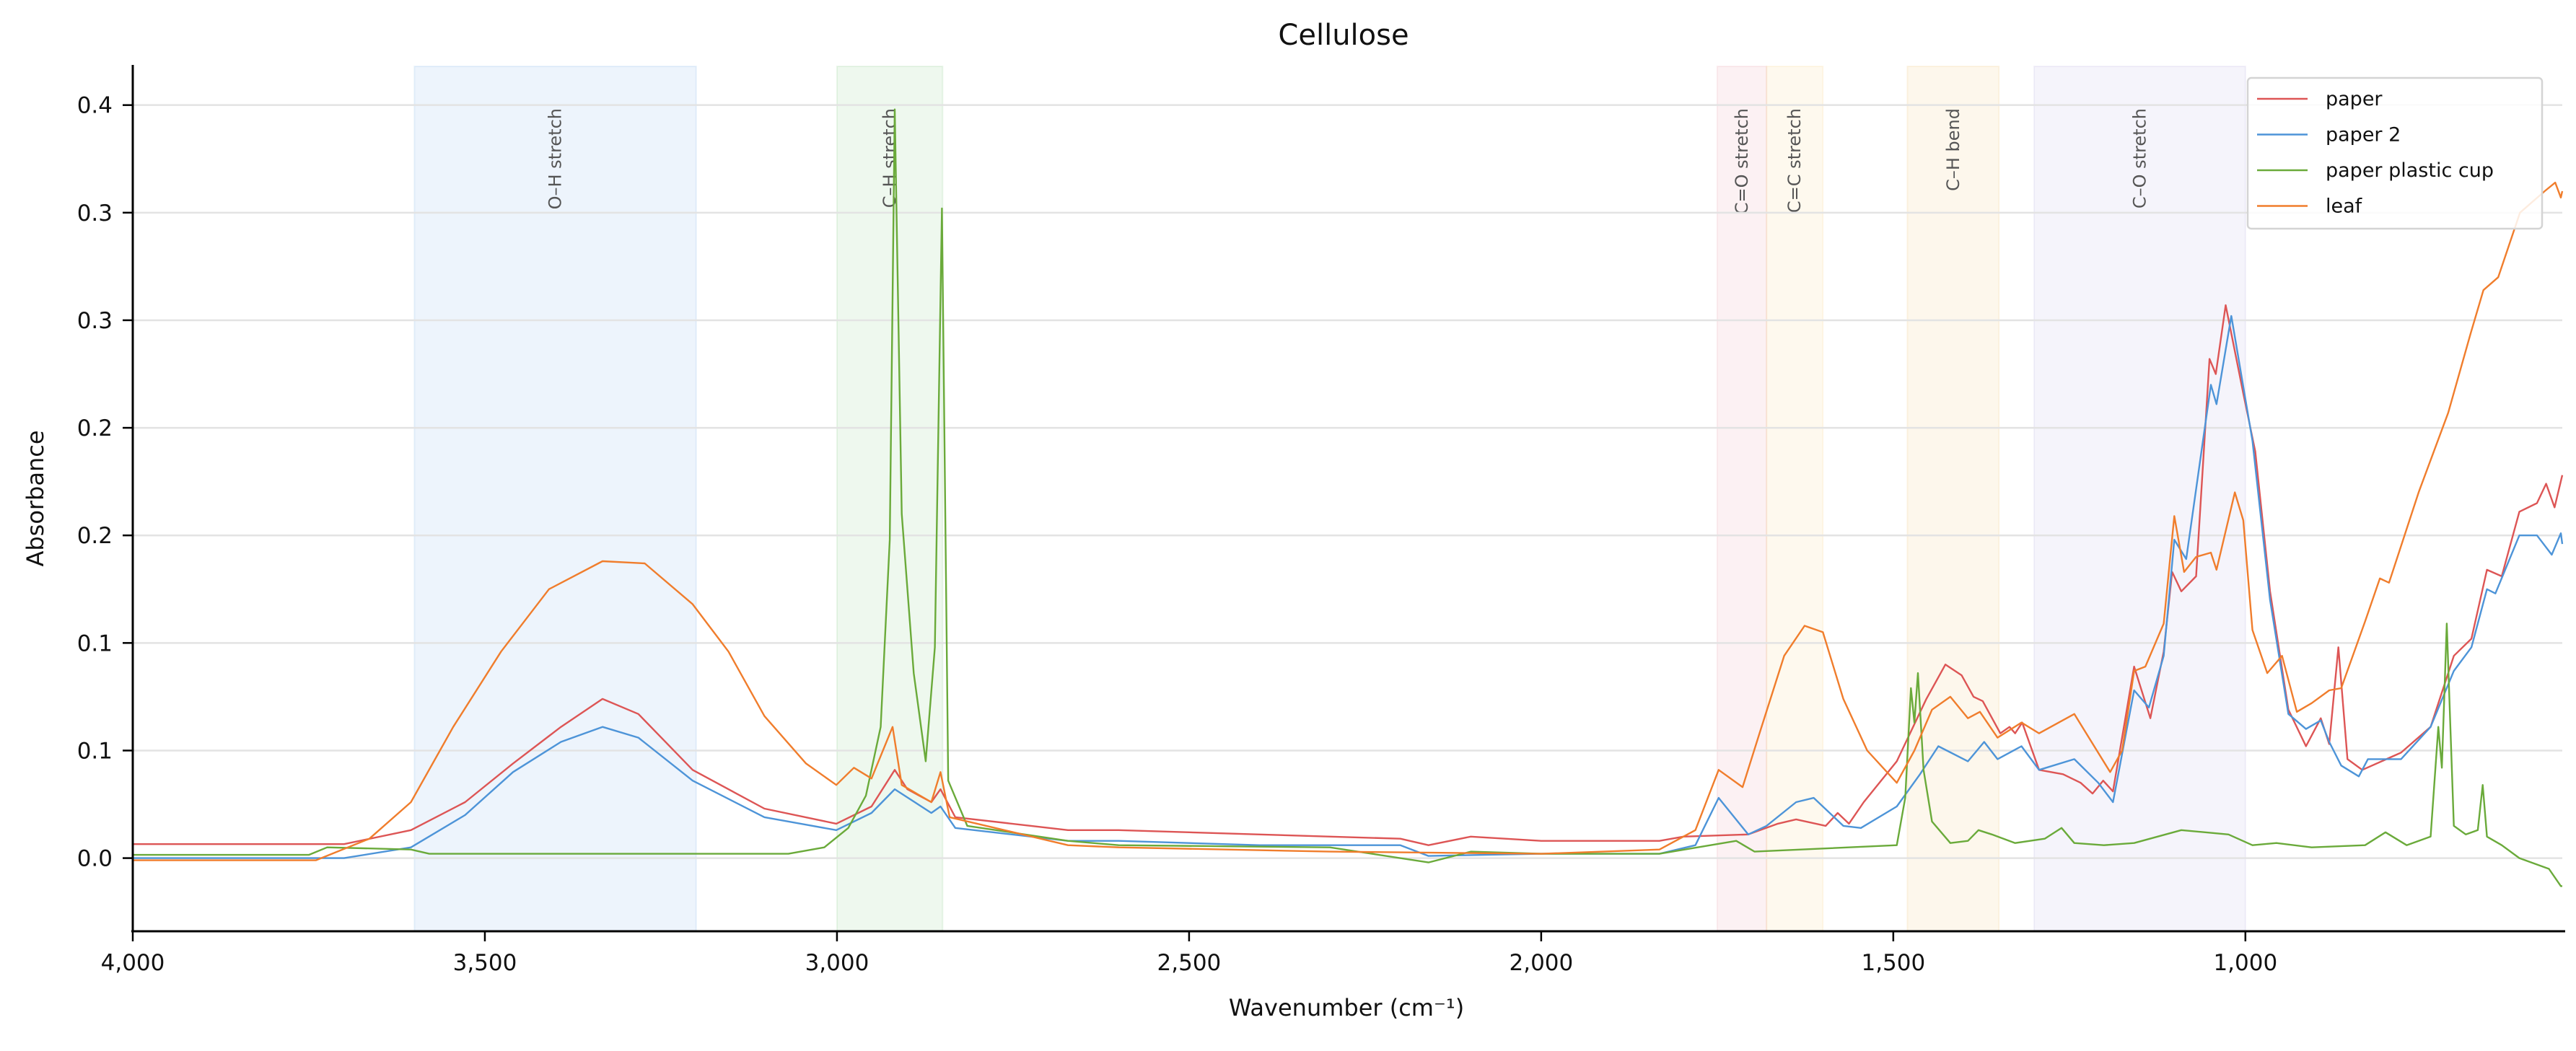 The image size is (2576, 1051). I want to click on x-tick-label: 2,500, so click(1189, 963).